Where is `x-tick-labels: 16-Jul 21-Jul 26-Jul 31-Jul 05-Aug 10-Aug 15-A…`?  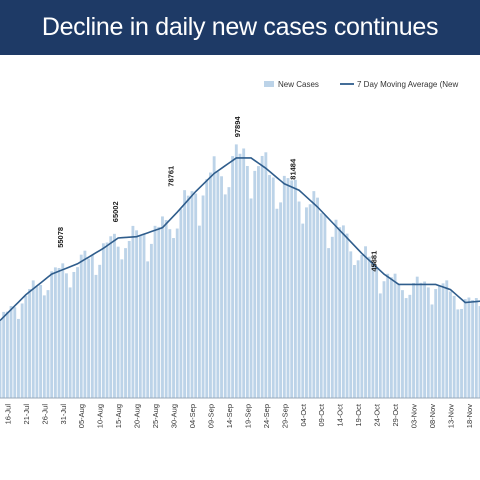 x-tick-labels: 16-Jul 21-Jul 26-Jul 31-Jul 05-Aug 10-Aug 15-A… is located at coordinates (238, 415).